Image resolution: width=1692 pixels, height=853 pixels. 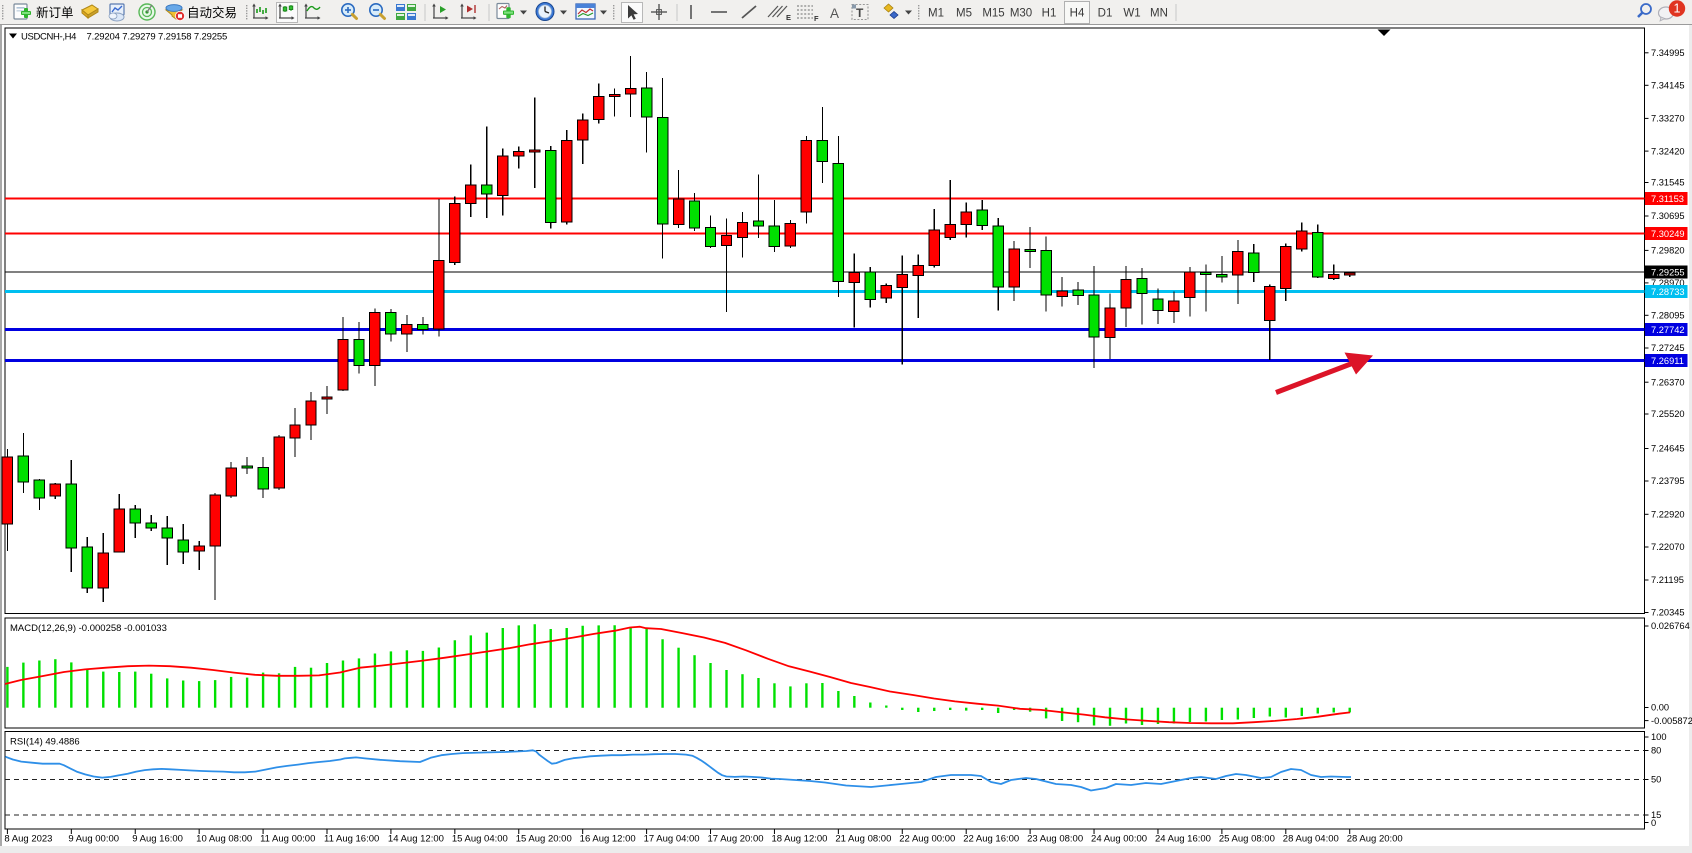 I want to click on svg-text: 11 Aug 00:00, so click(x=287, y=839).